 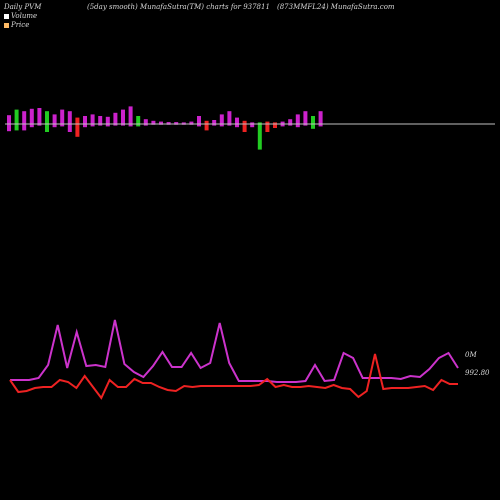 What do you see at coordinates (6, 16) in the screenshot?
I see `volume-swatch` at bounding box center [6, 16].